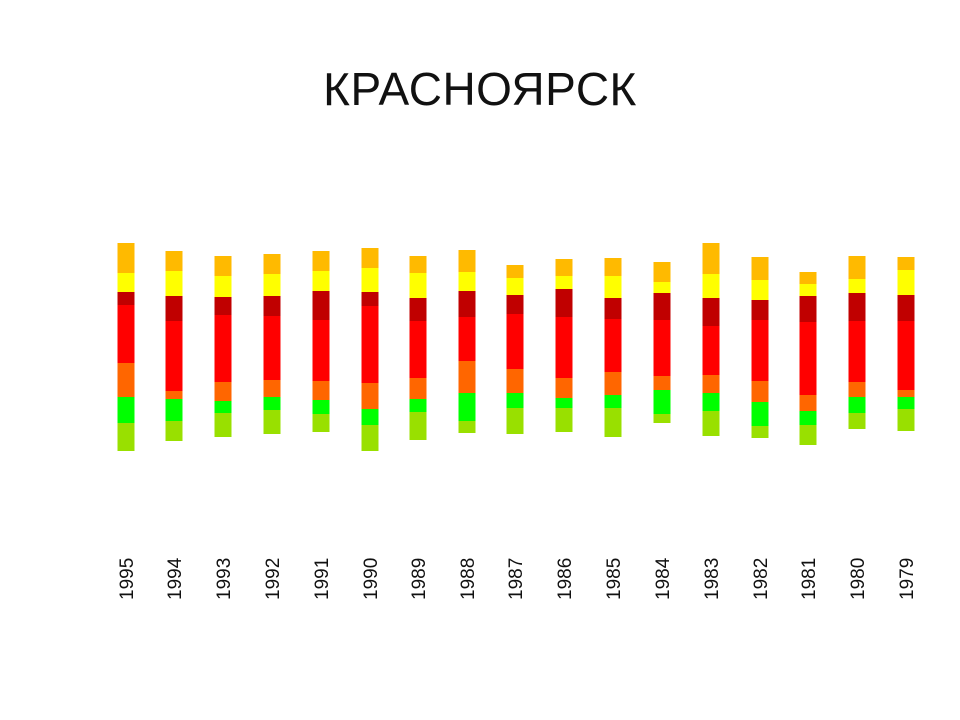 This screenshot has width=960, height=720. What do you see at coordinates (321, 423) in the screenshot?
I see `bar-segment-1991-yellow-green` at bounding box center [321, 423].